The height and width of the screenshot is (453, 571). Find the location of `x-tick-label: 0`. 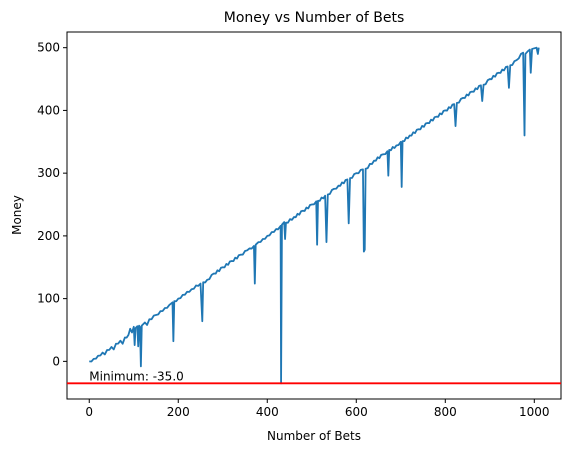

x-tick-label: 0 is located at coordinates (89, 412).